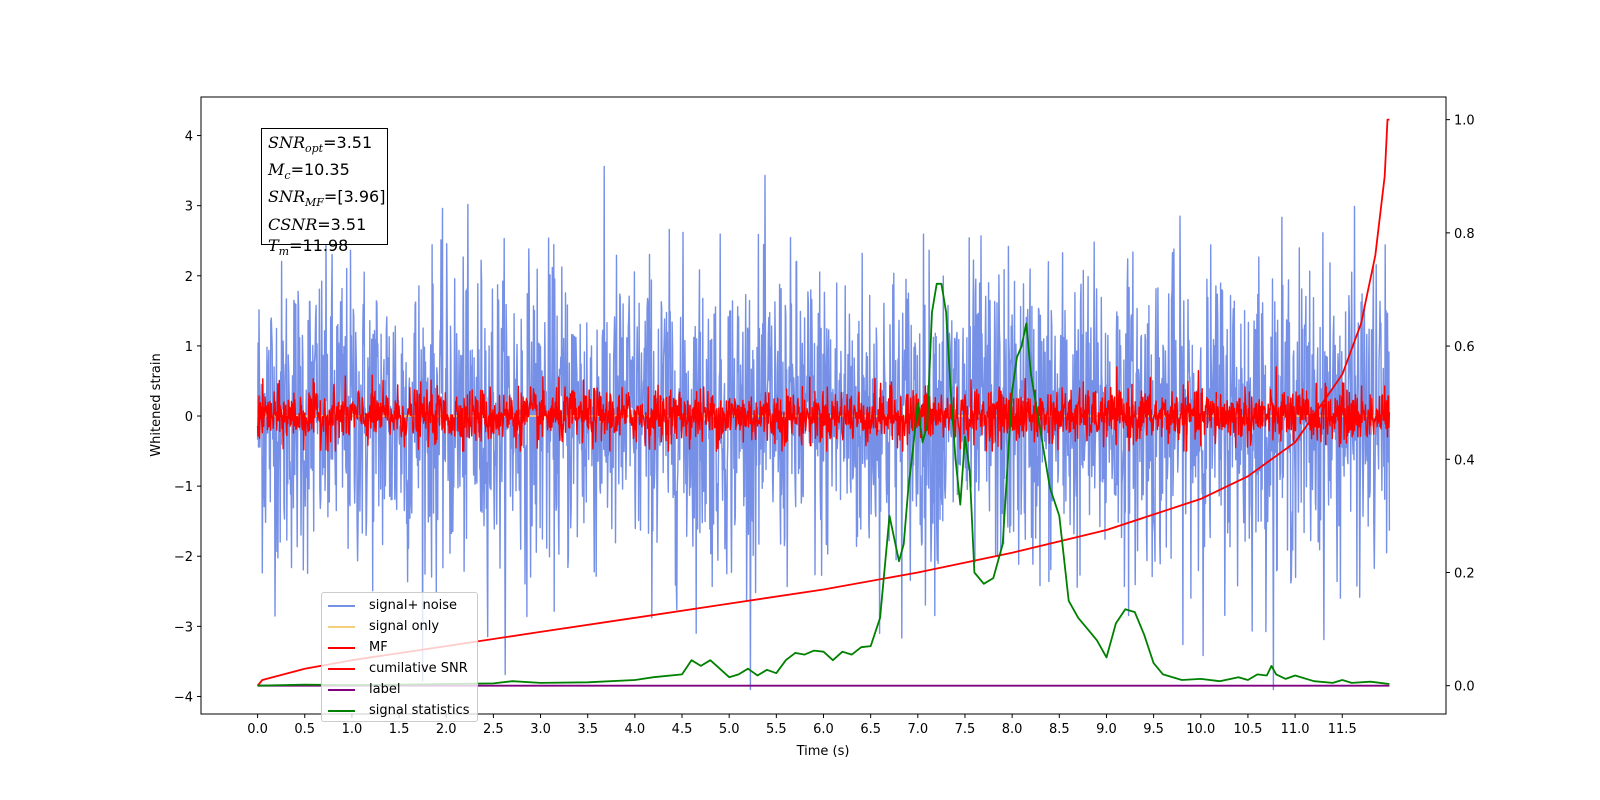 Image resolution: width=1600 pixels, height=800 pixels. Describe the element at coordinates (776, 729) in the screenshot. I see `x-tick-label: 5.5` at that location.